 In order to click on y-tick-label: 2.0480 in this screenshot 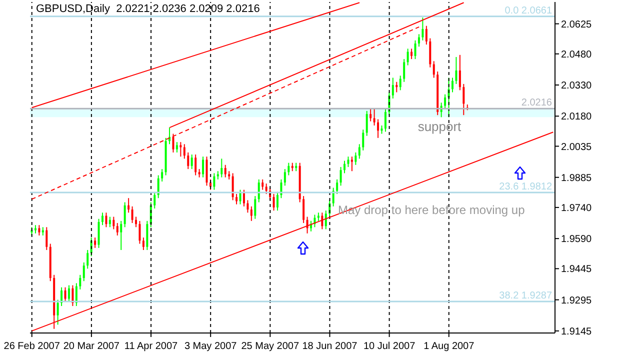, I will do `click(576, 54)`.